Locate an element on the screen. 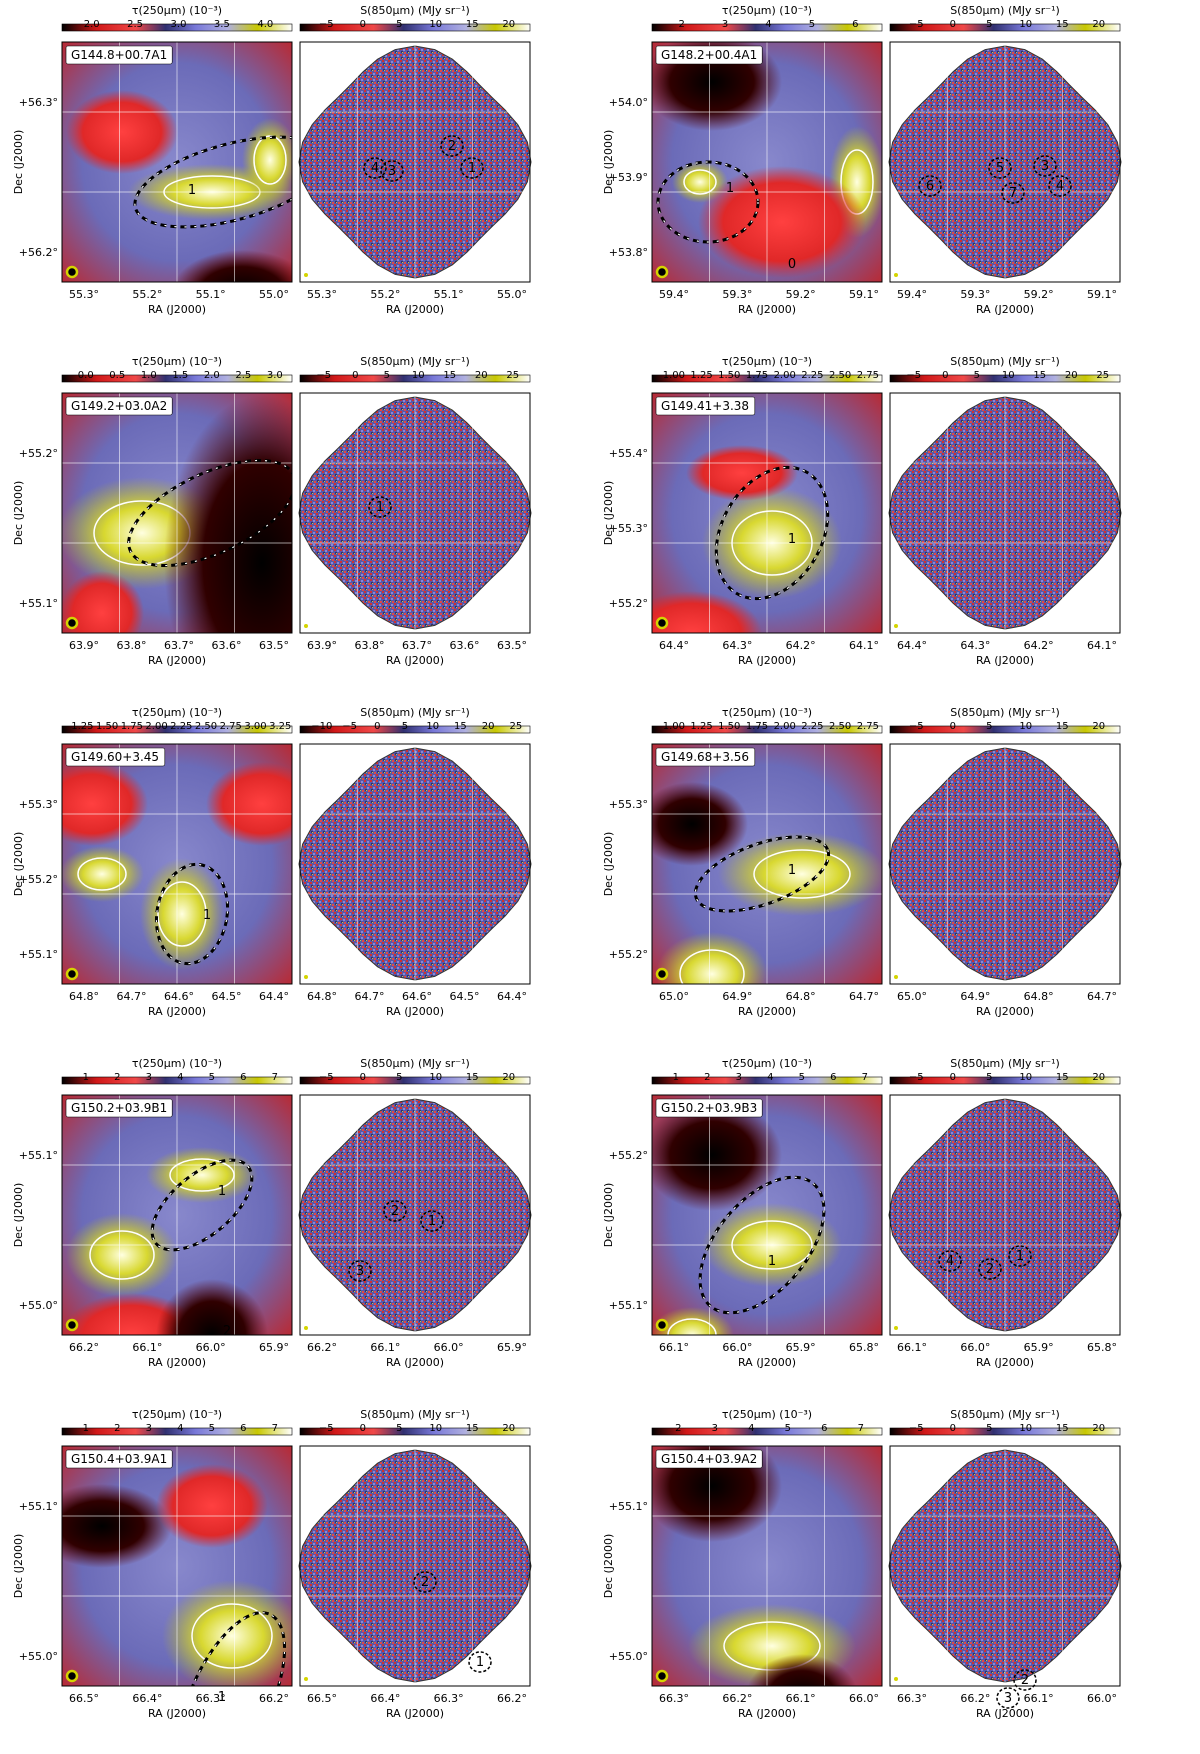 This screenshot has height=1754, width=1200. tau-colorbar-tick: 2.75 is located at coordinates (868, 726).